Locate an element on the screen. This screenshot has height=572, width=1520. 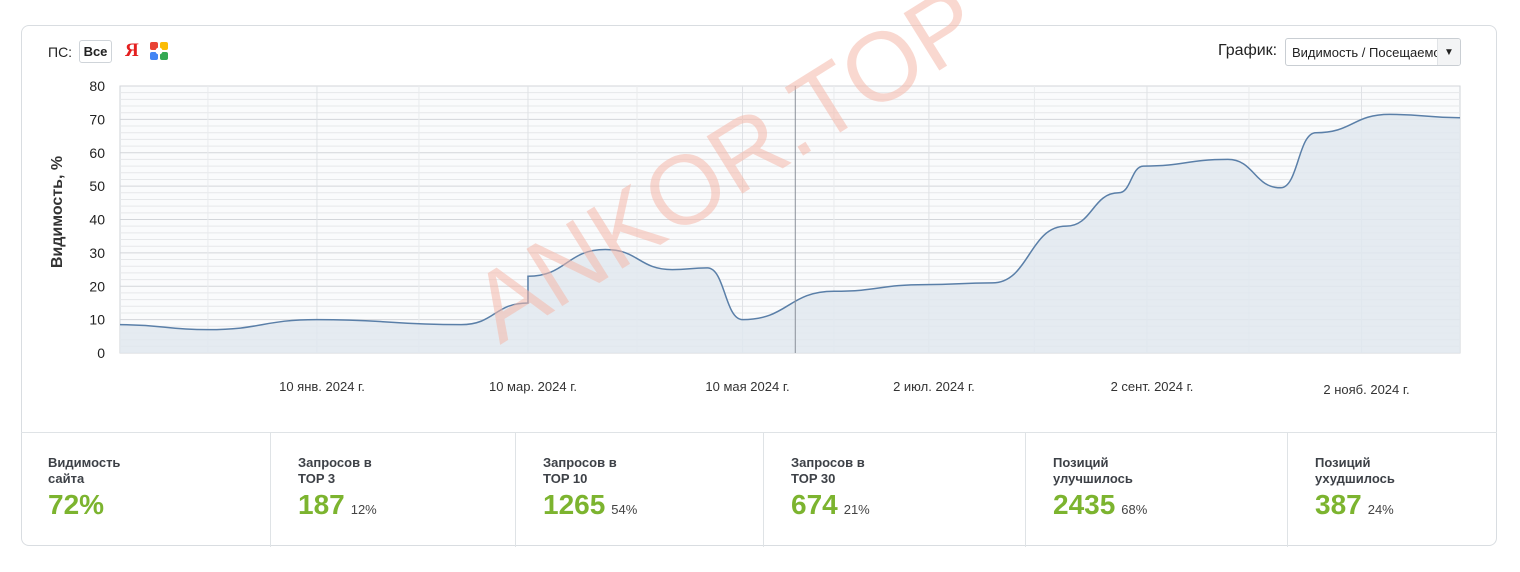
stat-label: Запросов в TOP 30 is located at coordinates (828, 470).